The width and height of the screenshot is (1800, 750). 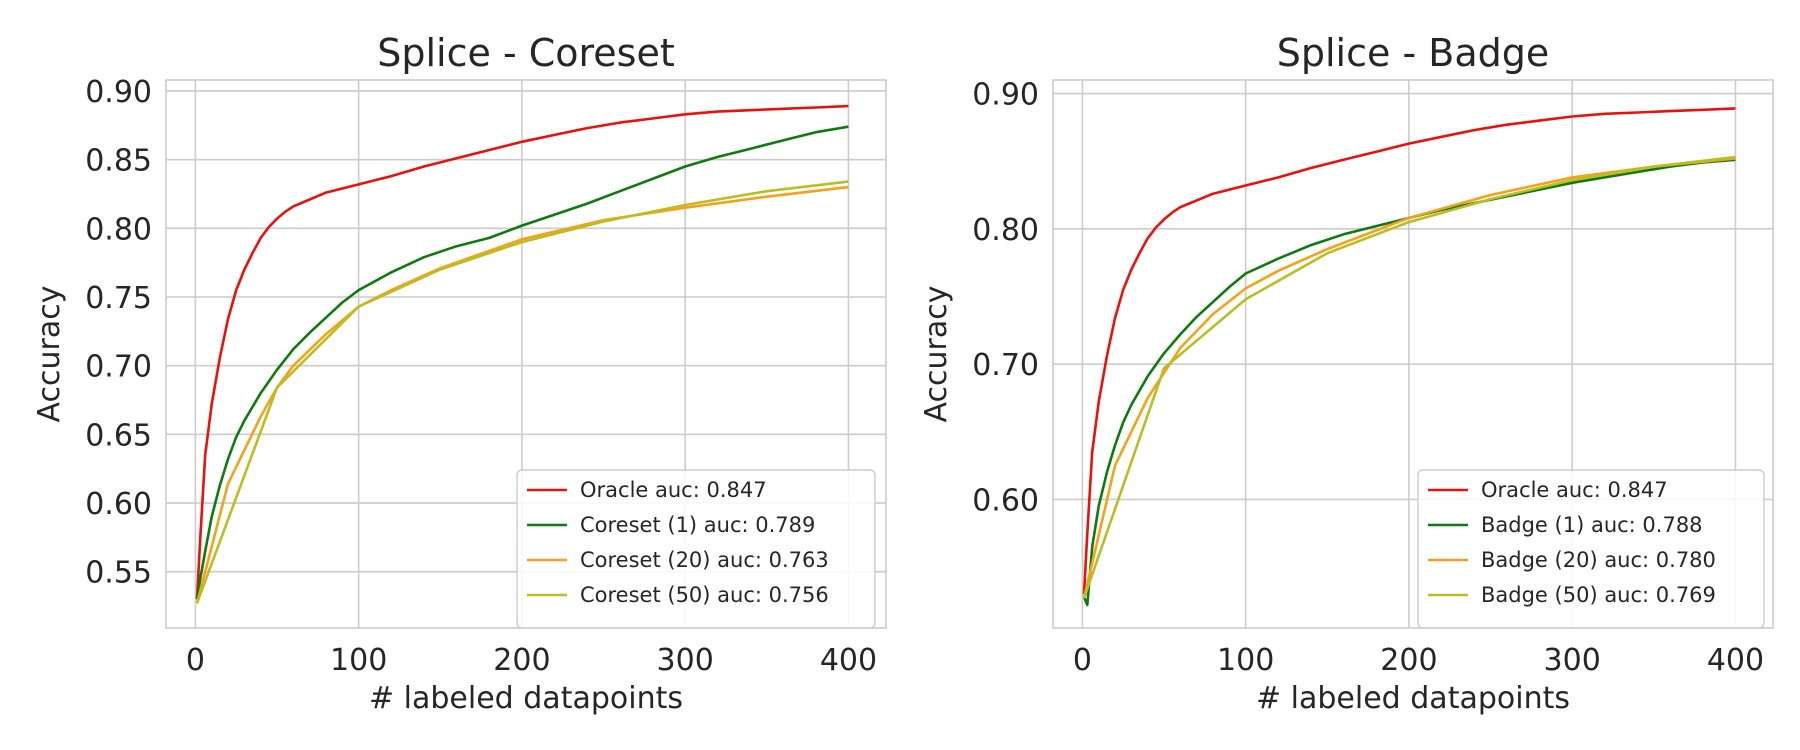 I want to click on legend-entry: Coreset (20) auc: 0.763, so click(x=704, y=560).